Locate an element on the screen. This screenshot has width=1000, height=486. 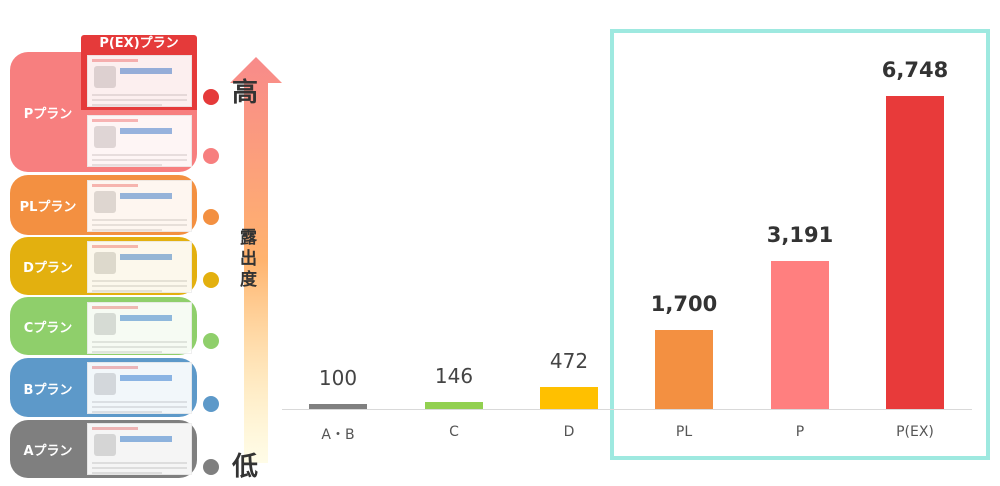
data-label: 6,748 is located at coordinates (915, 70).